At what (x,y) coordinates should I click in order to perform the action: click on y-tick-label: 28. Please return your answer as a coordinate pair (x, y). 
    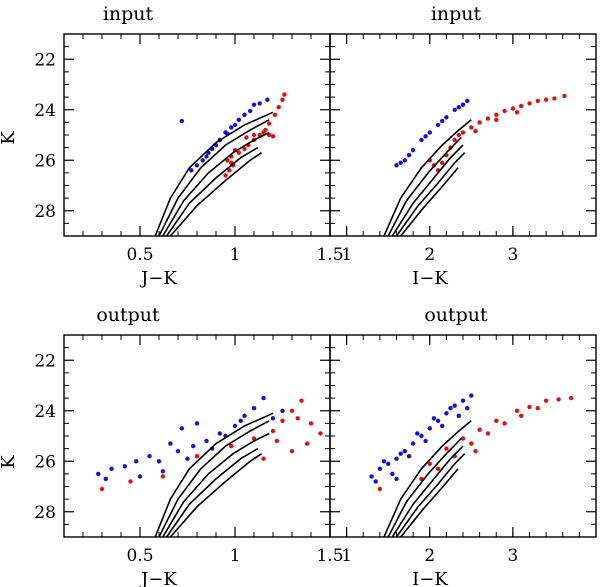
    Looking at the image, I should click on (45, 513).